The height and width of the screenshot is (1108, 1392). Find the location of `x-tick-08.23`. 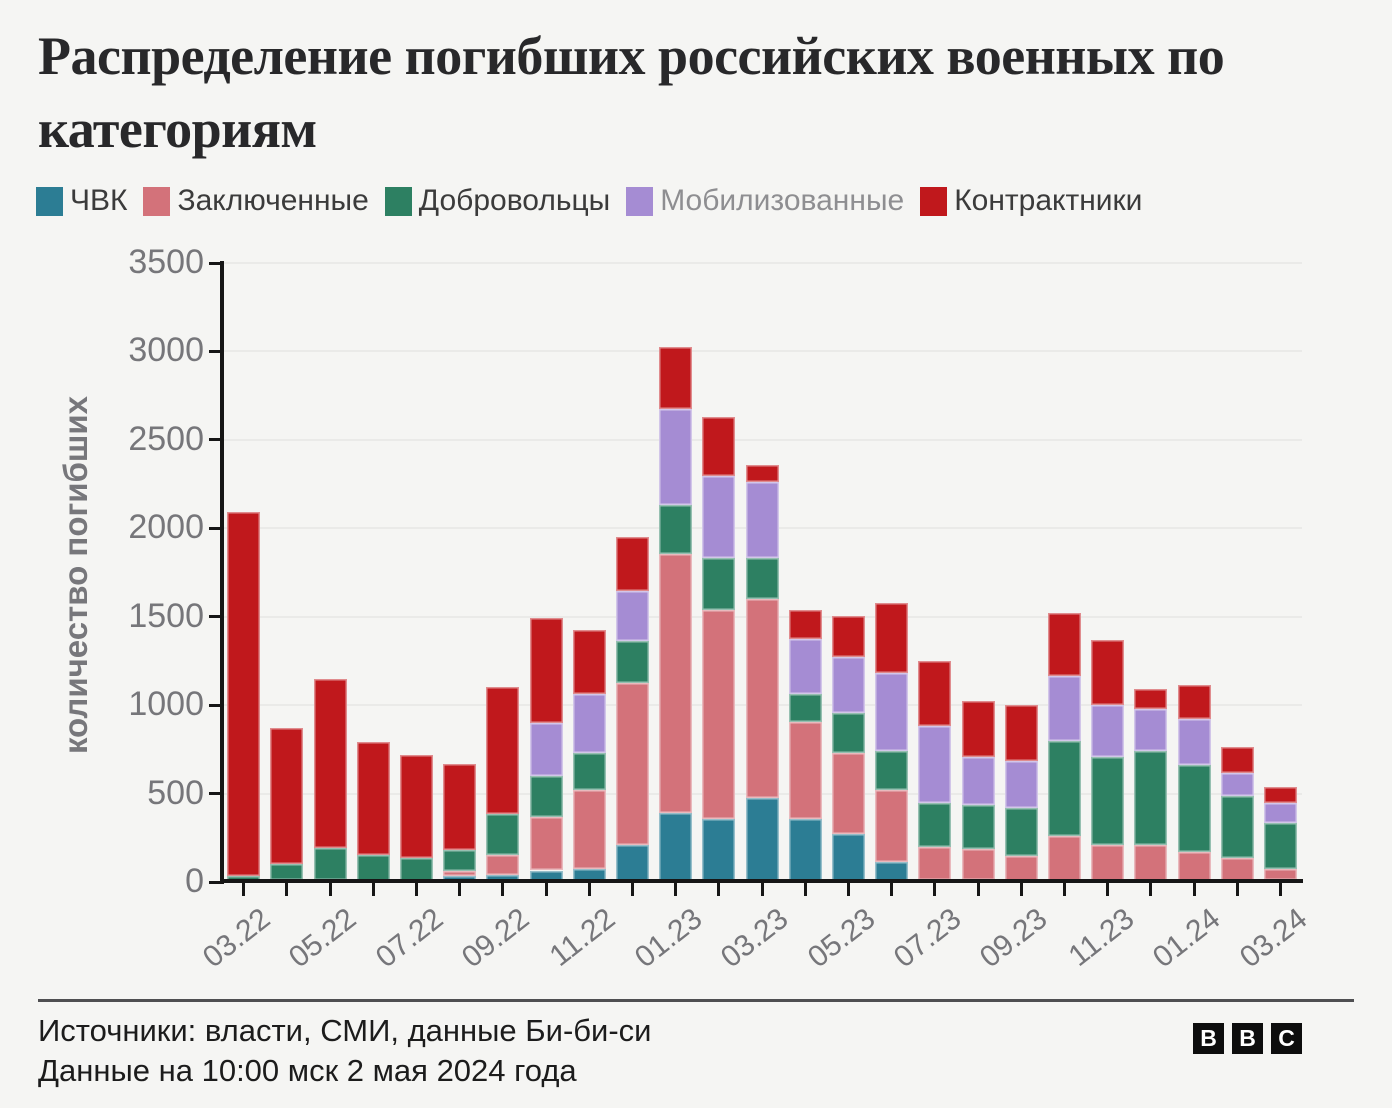

x-tick-08.23 is located at coordinates (978, 889).